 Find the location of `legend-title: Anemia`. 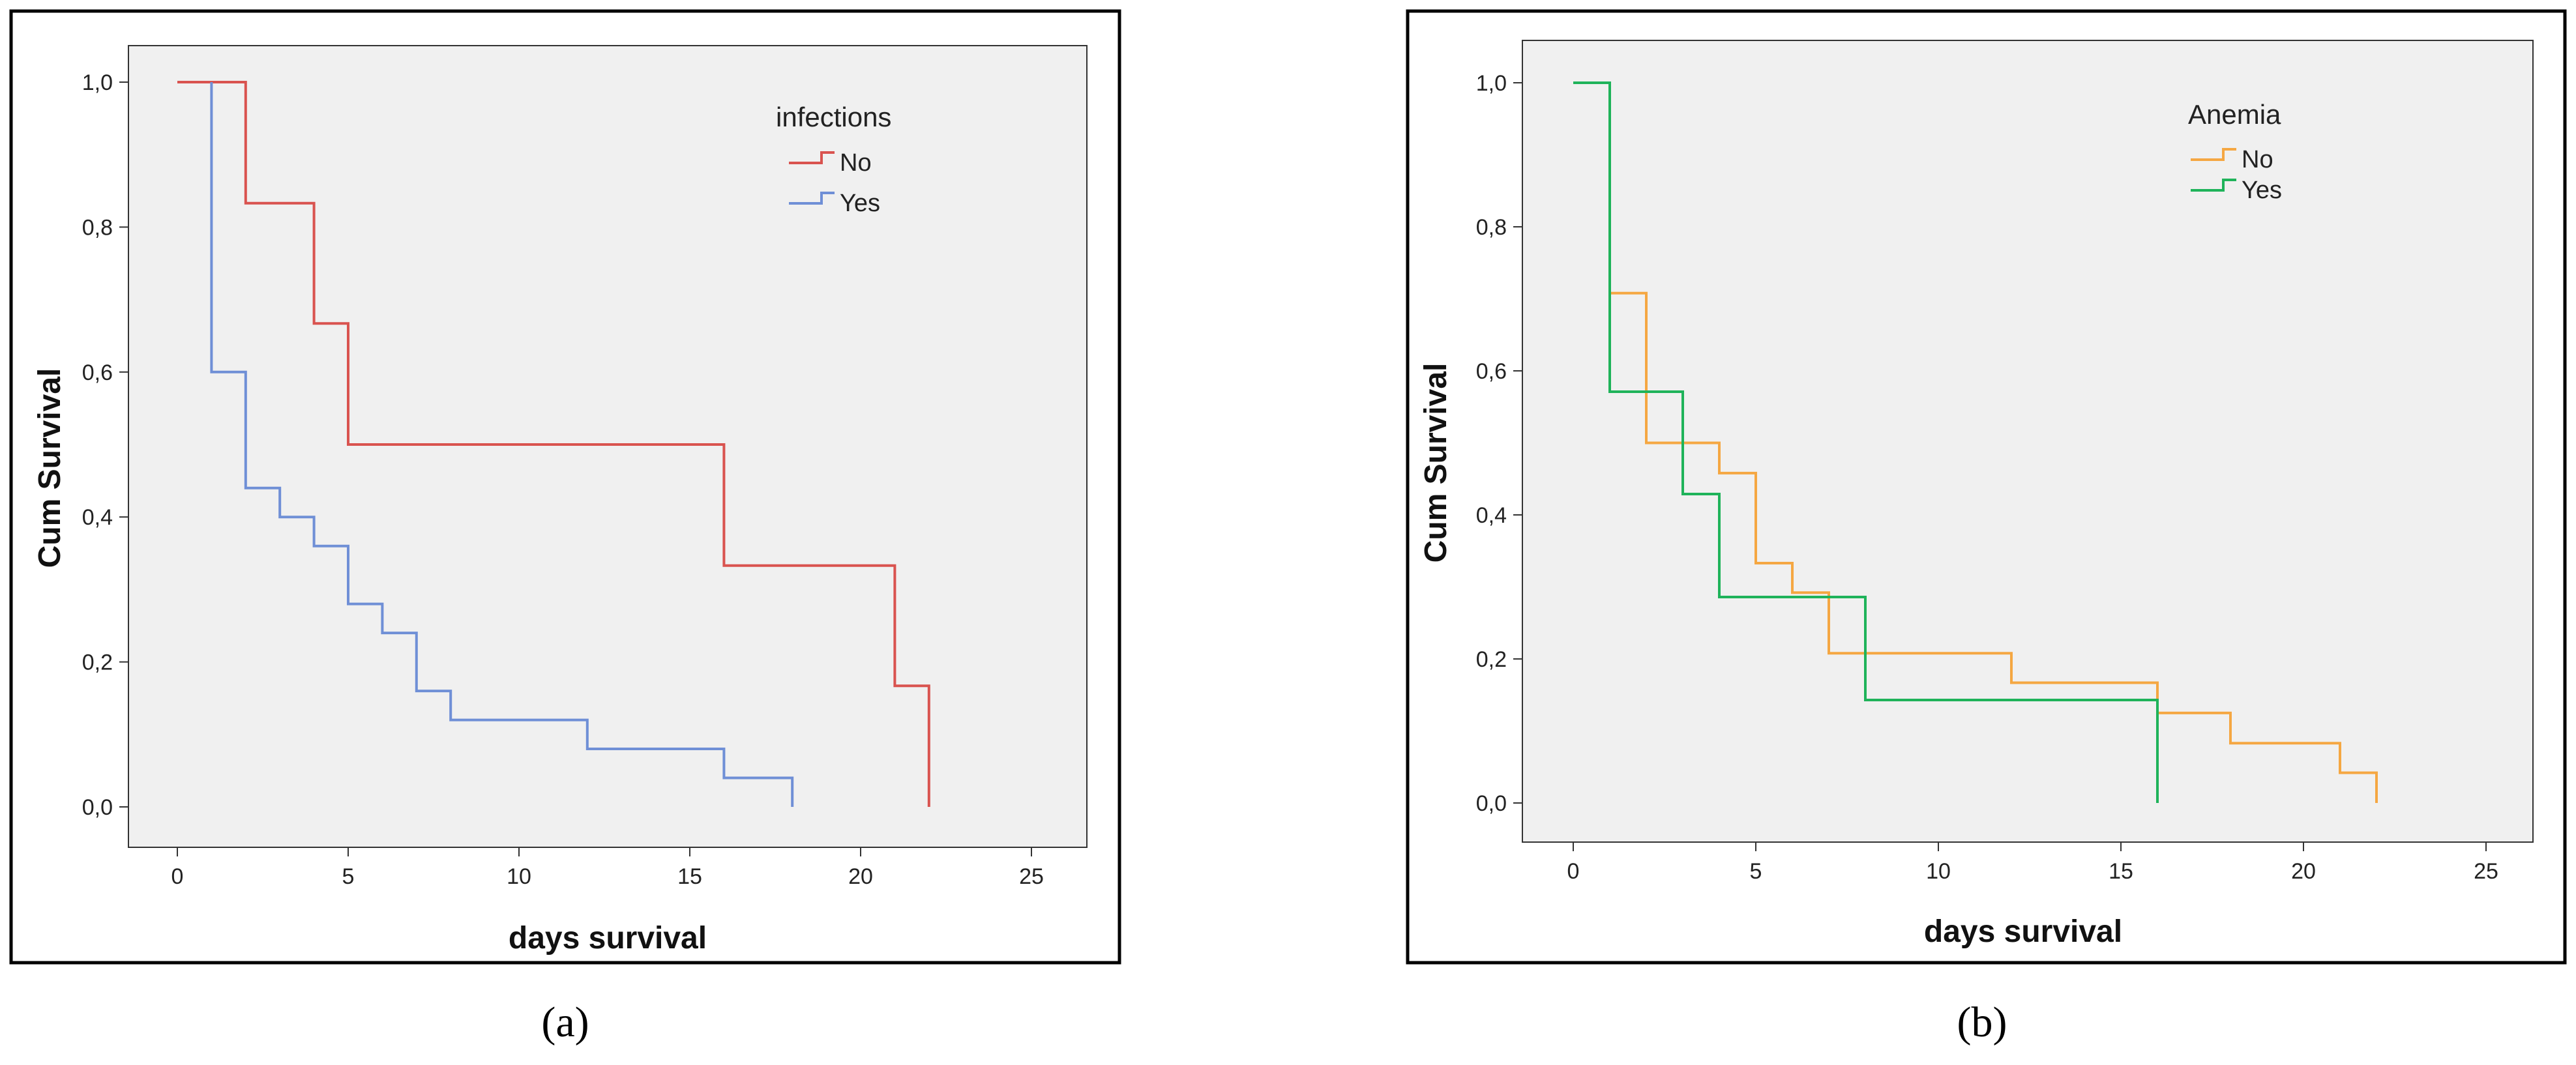

legend-title: Anemia is located at coordinates (2234, 114).